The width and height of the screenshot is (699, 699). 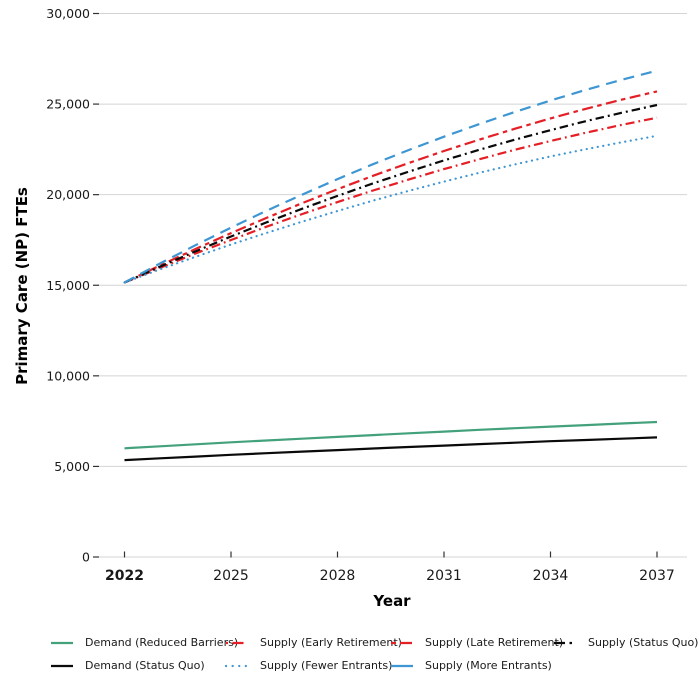 What do you see at coordinates (643, 642) in the screenshot?
I see `legend-label: Supply (Status Quo)` at bounding box center [643, 642].